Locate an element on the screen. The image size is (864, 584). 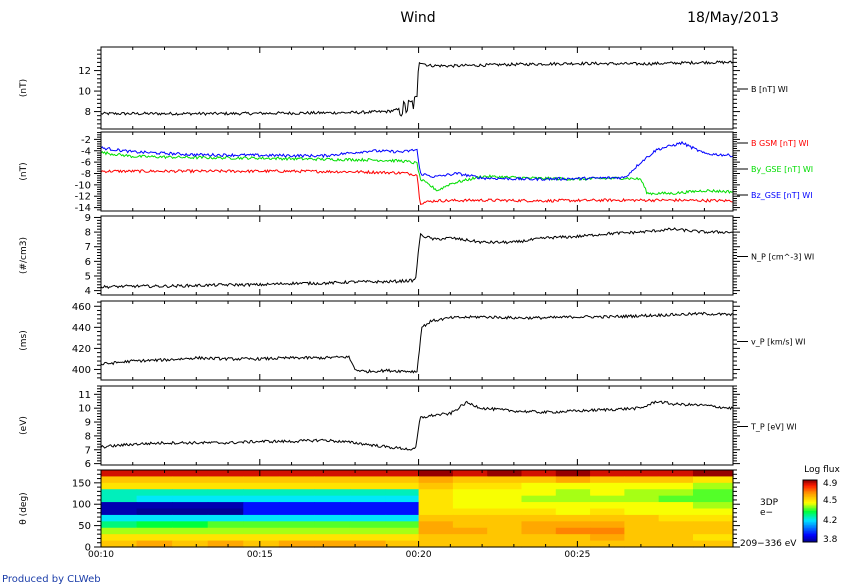
series-label: Bz_GSE [nT] WI is located at coordinates (782, 195).